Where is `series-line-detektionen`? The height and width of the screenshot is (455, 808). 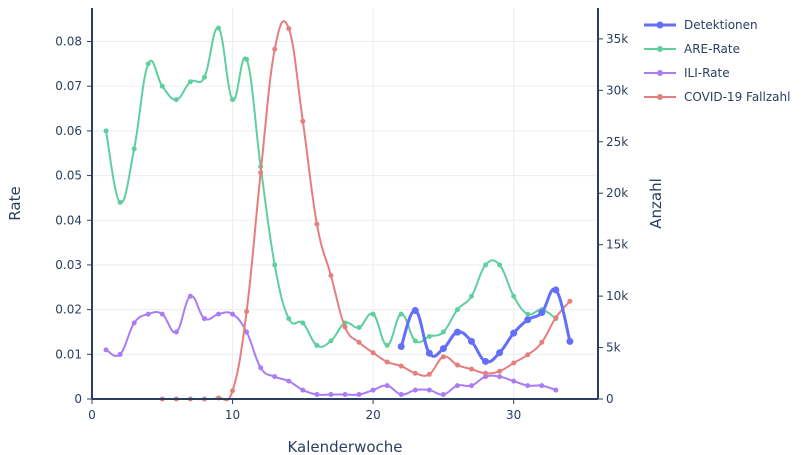
series-line-detektionen is located at coordinates (485, 325).